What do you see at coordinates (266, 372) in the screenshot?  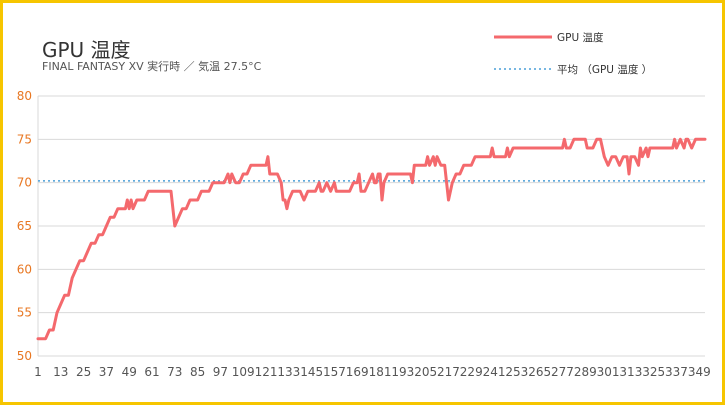 I see `x-tick-label: 121` at bounding box center [266, 372].